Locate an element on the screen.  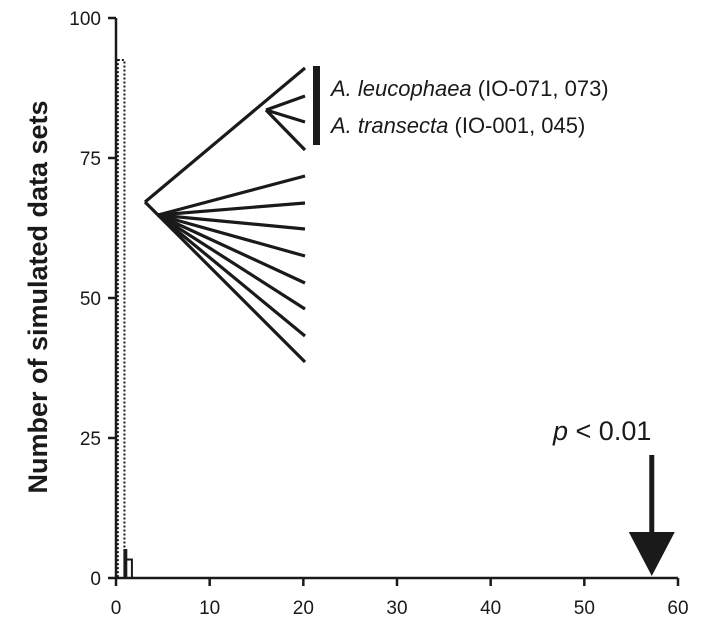
species-name: A. transecta is located at coordinates (388, 125).